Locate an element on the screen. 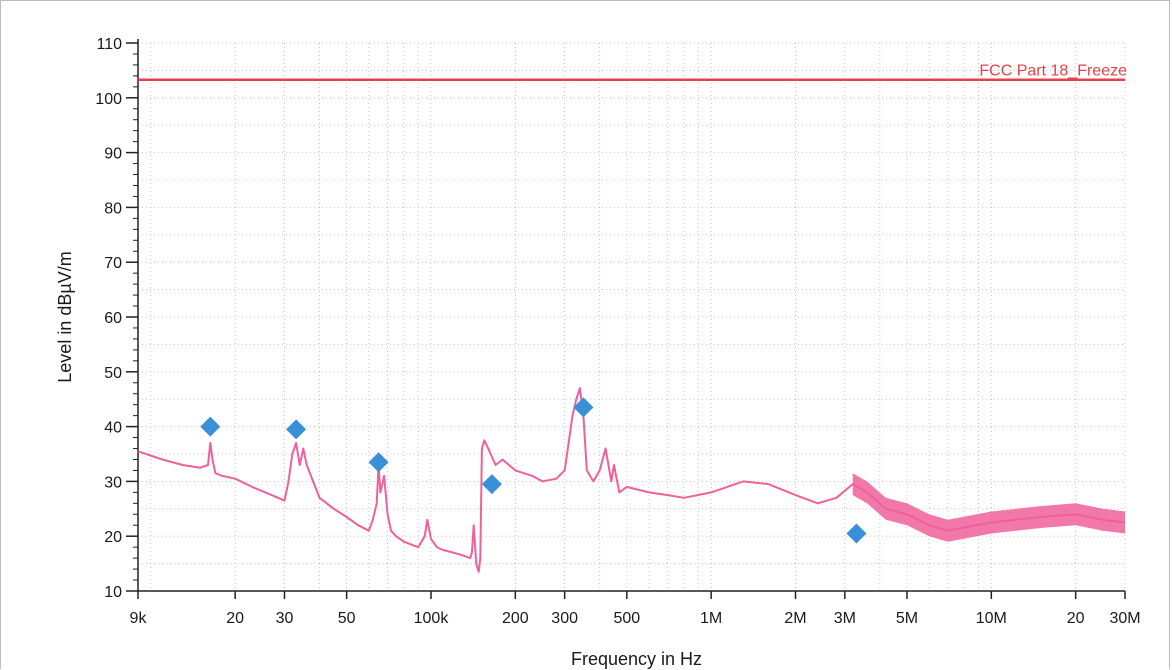 Image resolution: width=1172 pixels, height=670 pixels. x-tick-label: 9k is located at coordinates (139, 618).